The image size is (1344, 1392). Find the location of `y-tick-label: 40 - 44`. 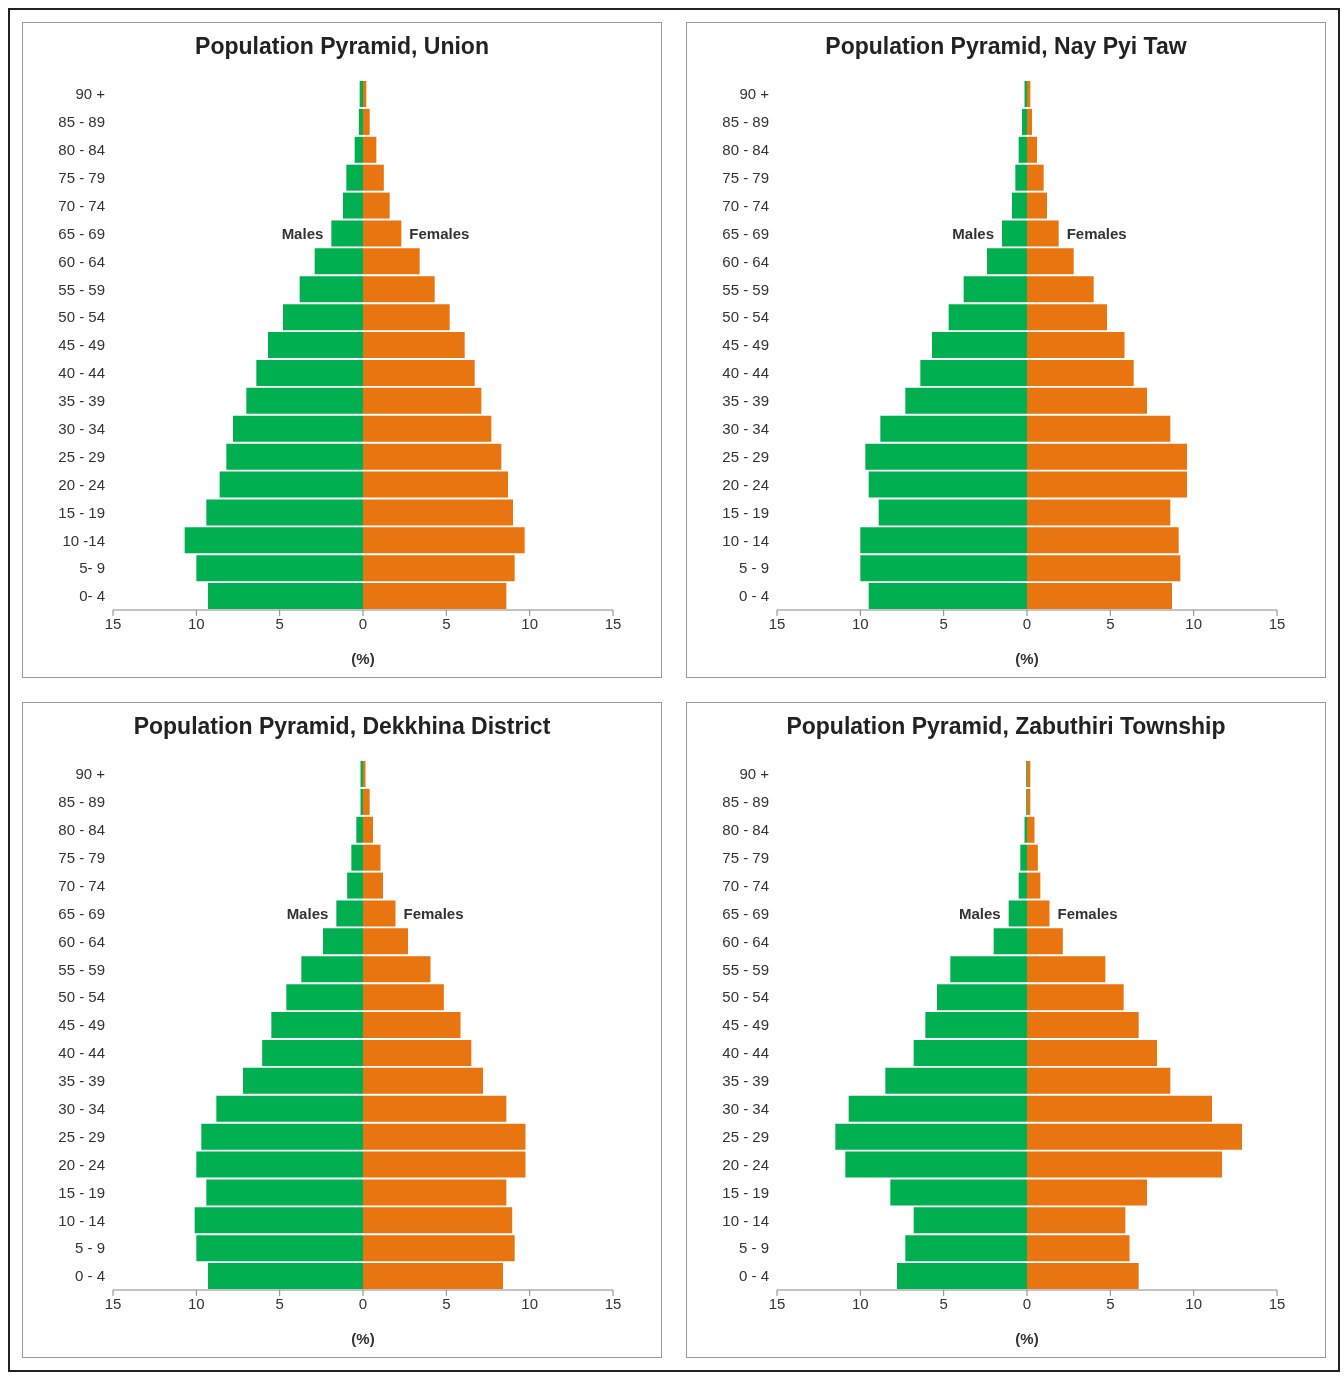

y-tick-label: 40 - 44 is located at coordinates (745, 373).